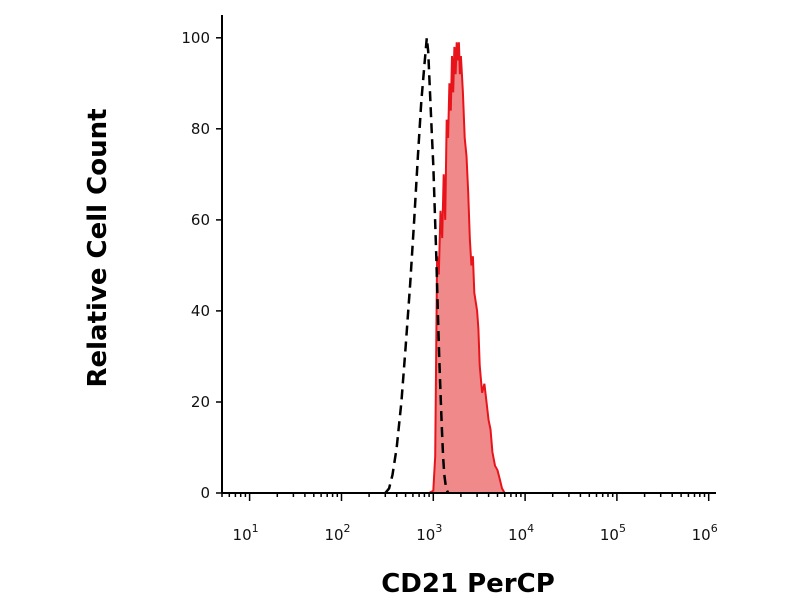  I want to click on x-tick-label: 10⁶, so click(705, 533).